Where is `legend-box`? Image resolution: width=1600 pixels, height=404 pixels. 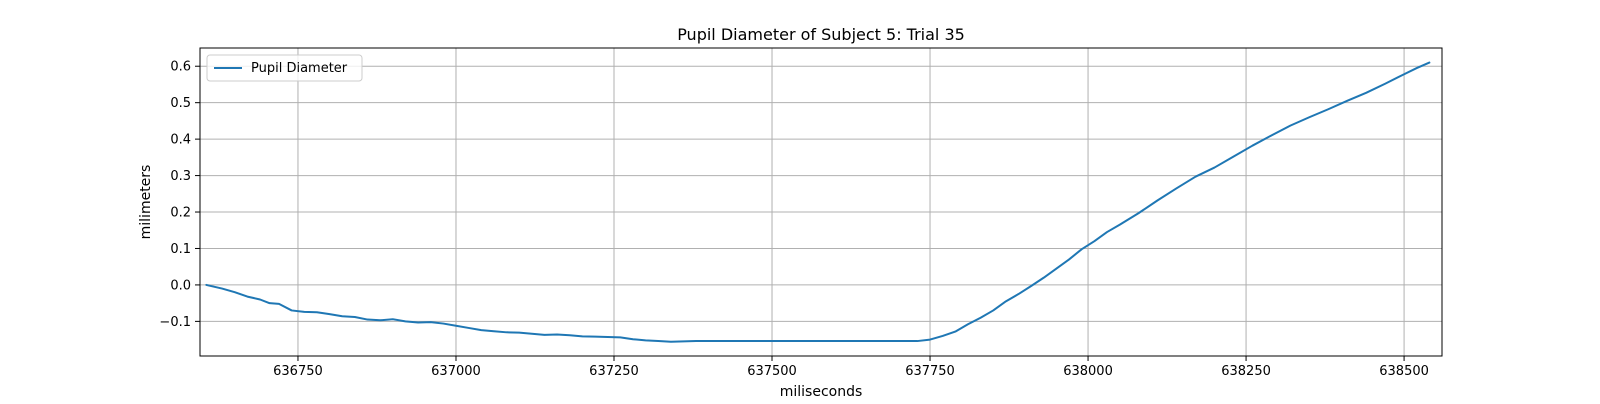 legend-box is located at coordinates (284, 68).